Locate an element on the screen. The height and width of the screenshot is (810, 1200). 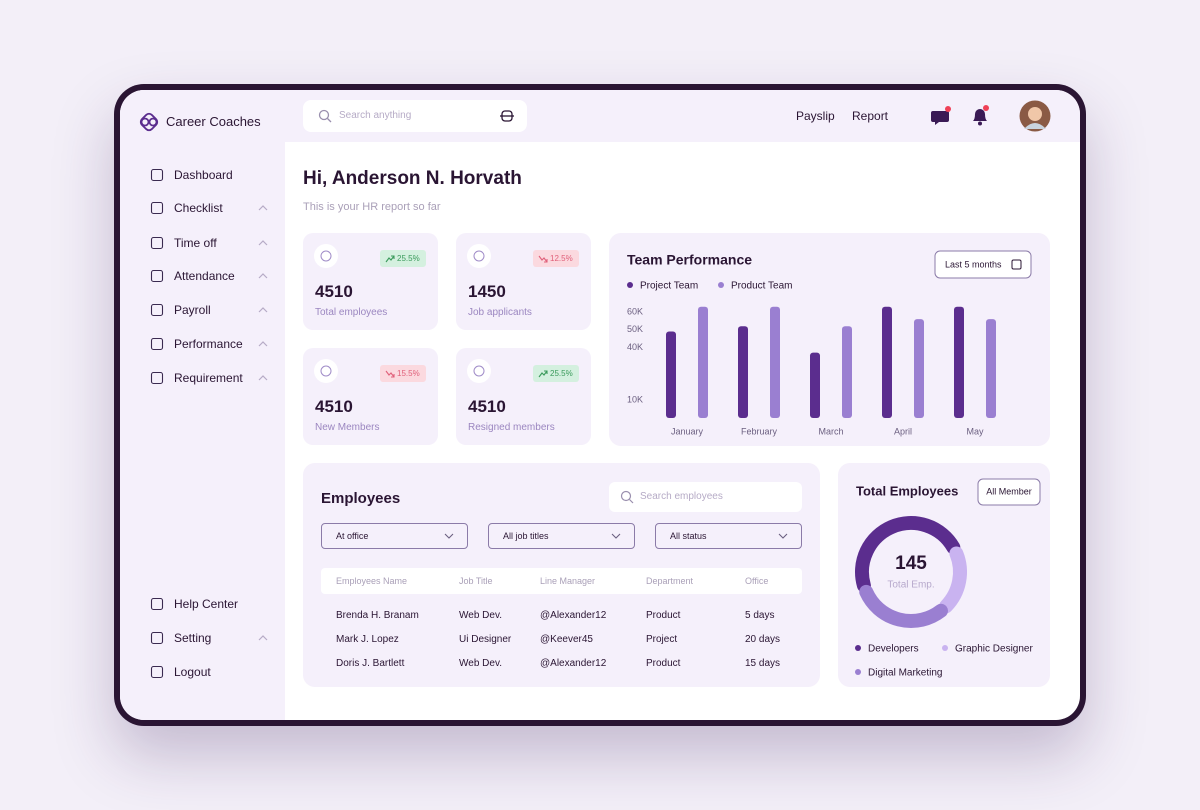
nav-item: Checklist is located at coordinates (198, 208).